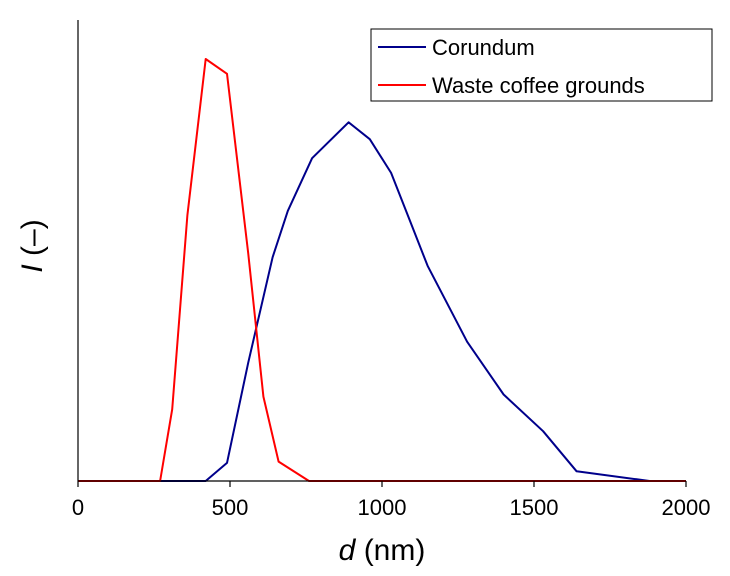 The image size is (730, 576). I want to click on x-tick-label: 2000, so click(686, 507).